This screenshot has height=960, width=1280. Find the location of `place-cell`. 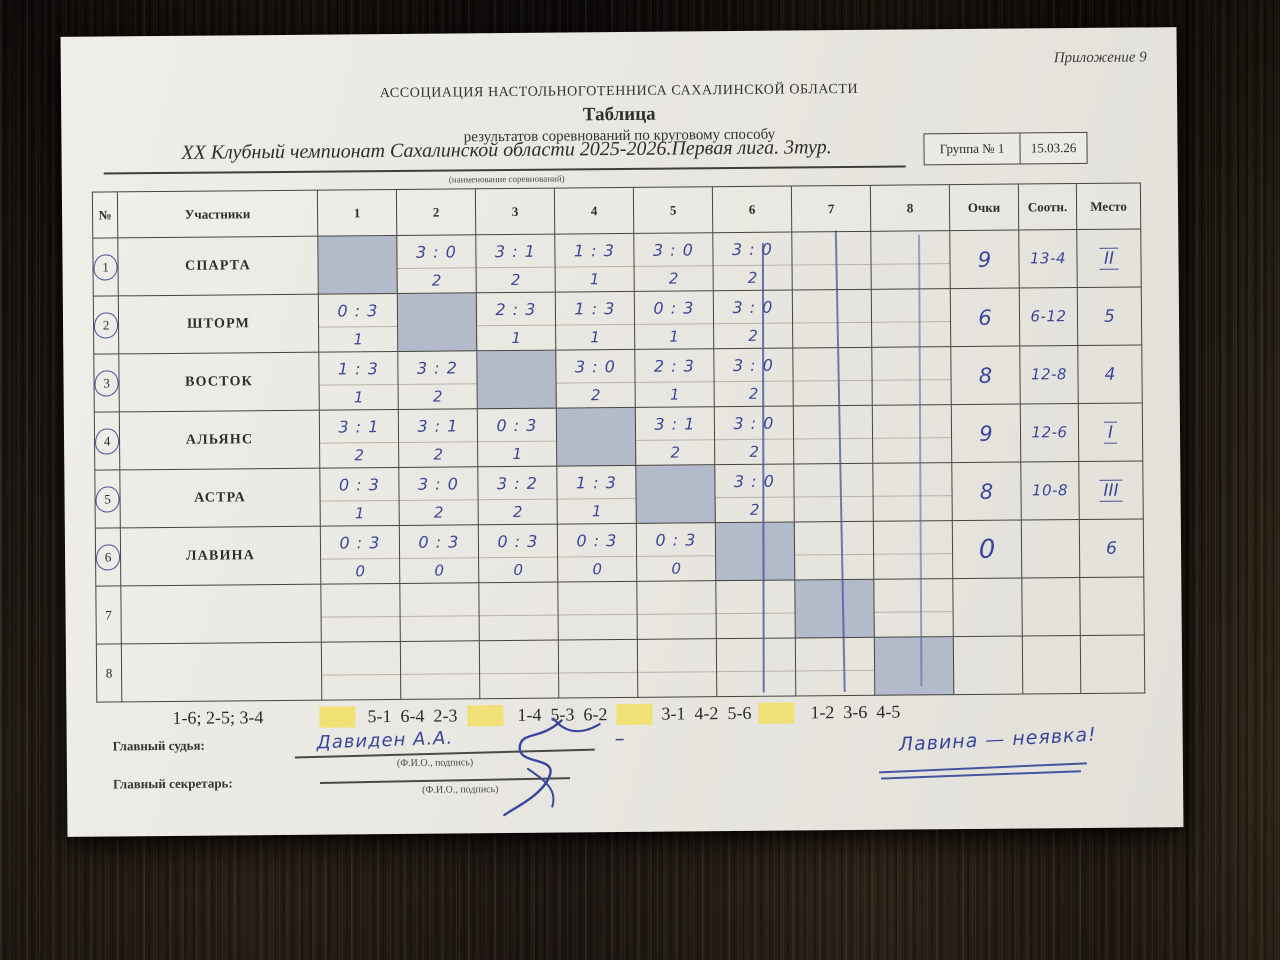

place-cell is located at coordinates (1112, 606).